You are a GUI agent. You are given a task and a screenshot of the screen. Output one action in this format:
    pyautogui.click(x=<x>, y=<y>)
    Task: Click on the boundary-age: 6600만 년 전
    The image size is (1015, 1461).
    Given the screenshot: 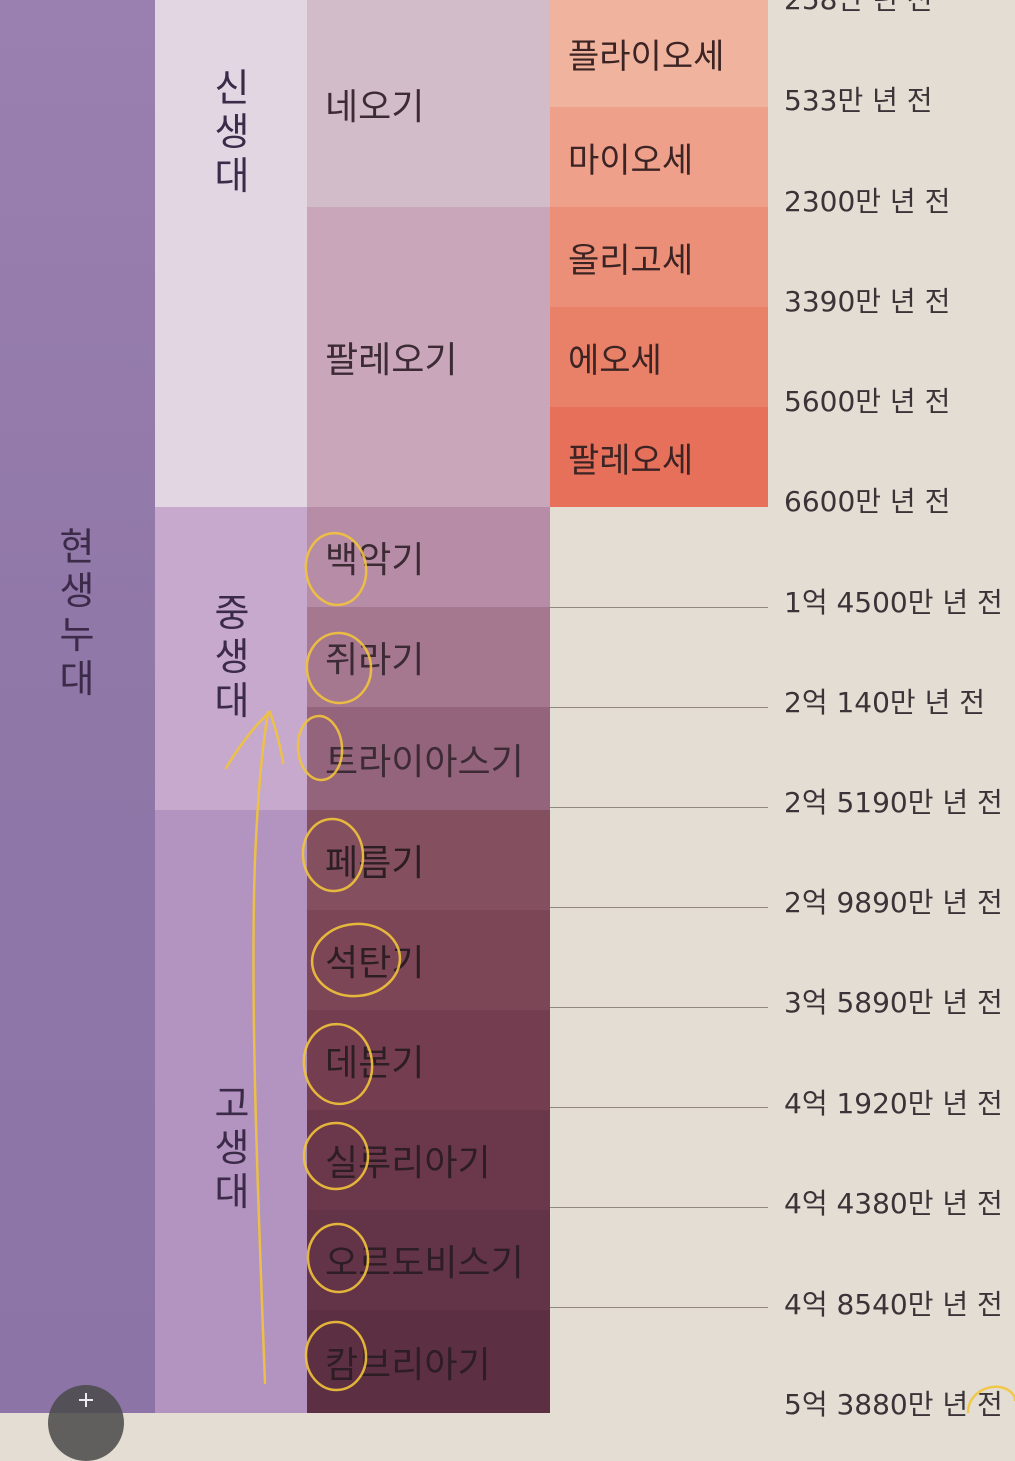 What is the action you would take?
    pyautogui.click(x=867, y=501)
    